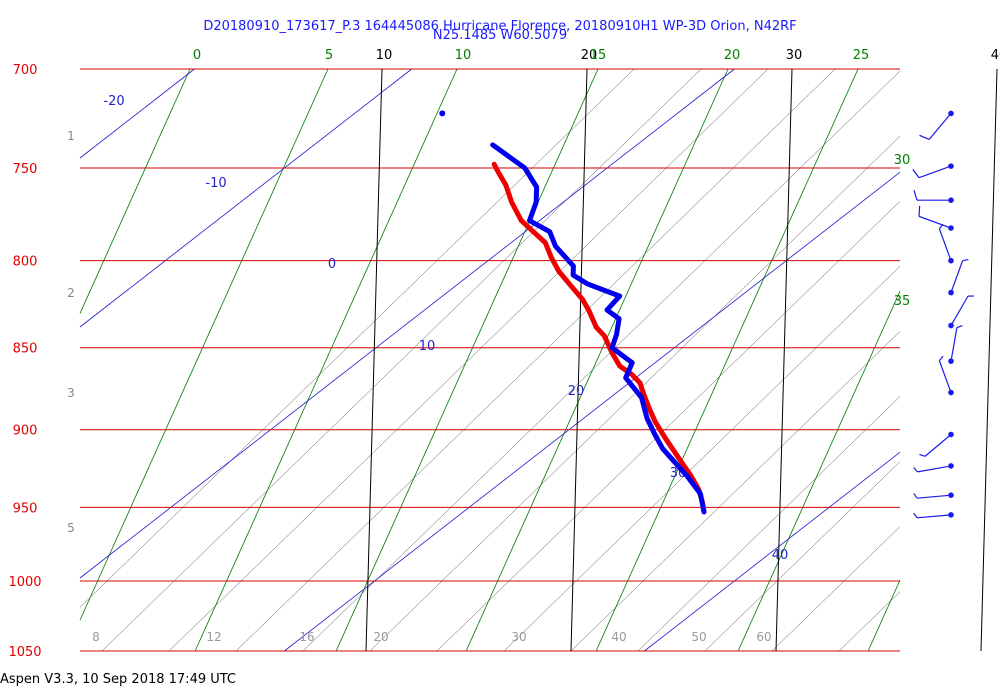 The height and width of the screenshot is (700, 1000). What do you see at coordinates (902, 160) in the screenshot?
I see `mixing-ratio-label: 30` at bounding box center [902, 160].